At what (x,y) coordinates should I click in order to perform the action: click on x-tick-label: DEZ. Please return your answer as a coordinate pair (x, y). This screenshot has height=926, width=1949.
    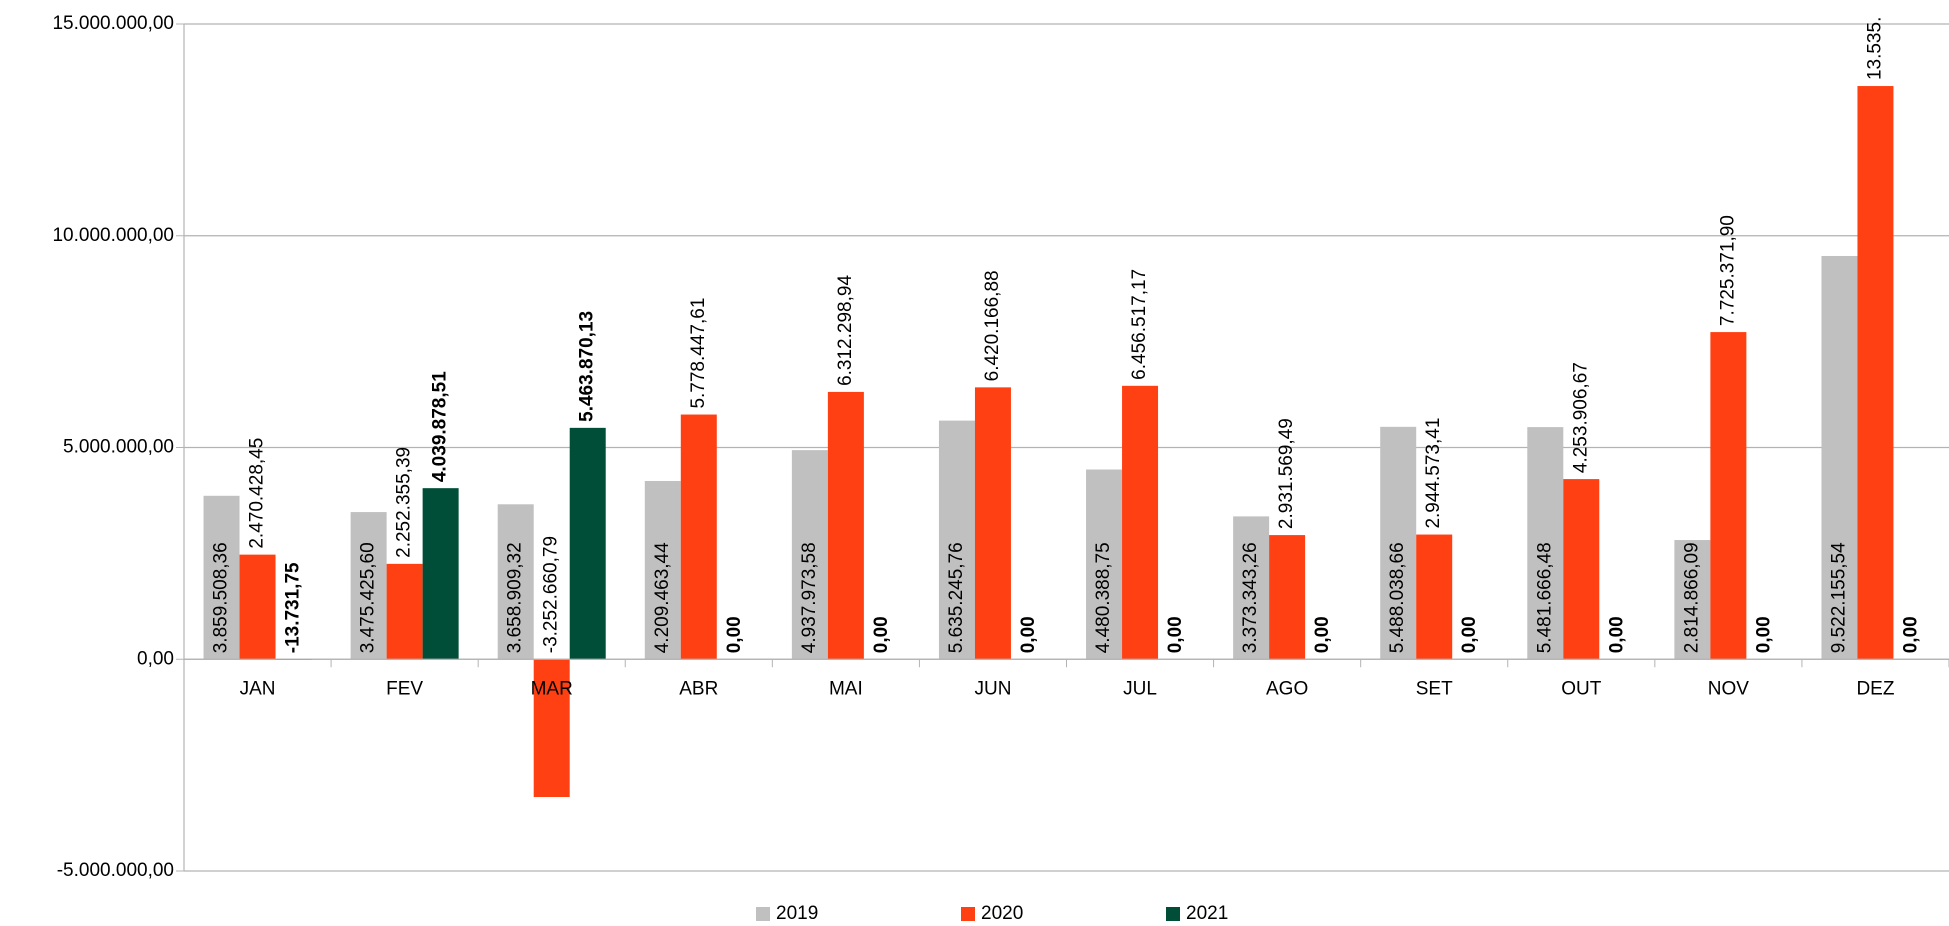
    Looking at the image, I should click on (1875, 688).